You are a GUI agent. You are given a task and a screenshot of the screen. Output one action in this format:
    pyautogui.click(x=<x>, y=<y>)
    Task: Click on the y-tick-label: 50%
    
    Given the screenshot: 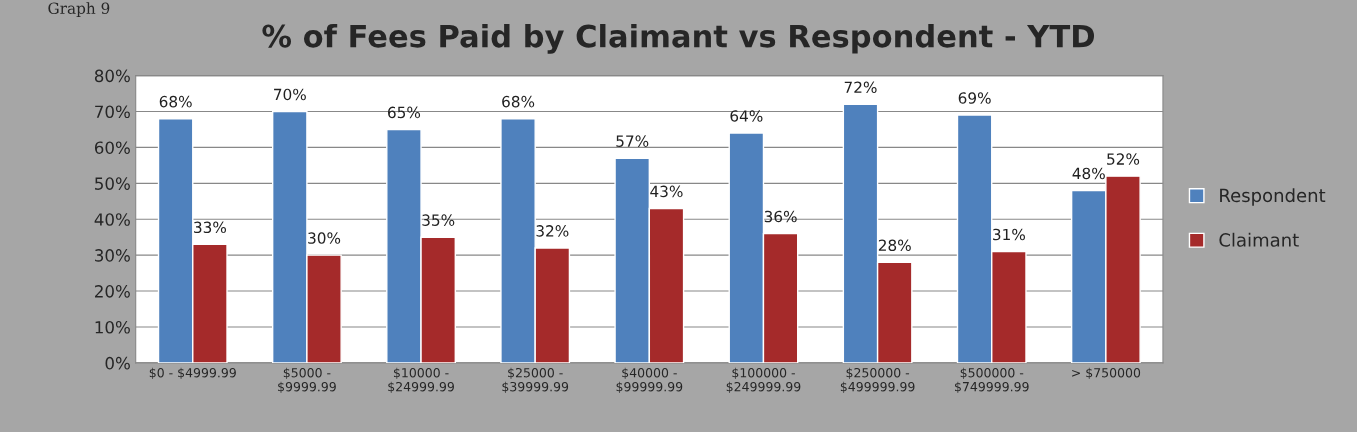 What is the action you would take?
    pyautogui.click(x=112, y=183)
    